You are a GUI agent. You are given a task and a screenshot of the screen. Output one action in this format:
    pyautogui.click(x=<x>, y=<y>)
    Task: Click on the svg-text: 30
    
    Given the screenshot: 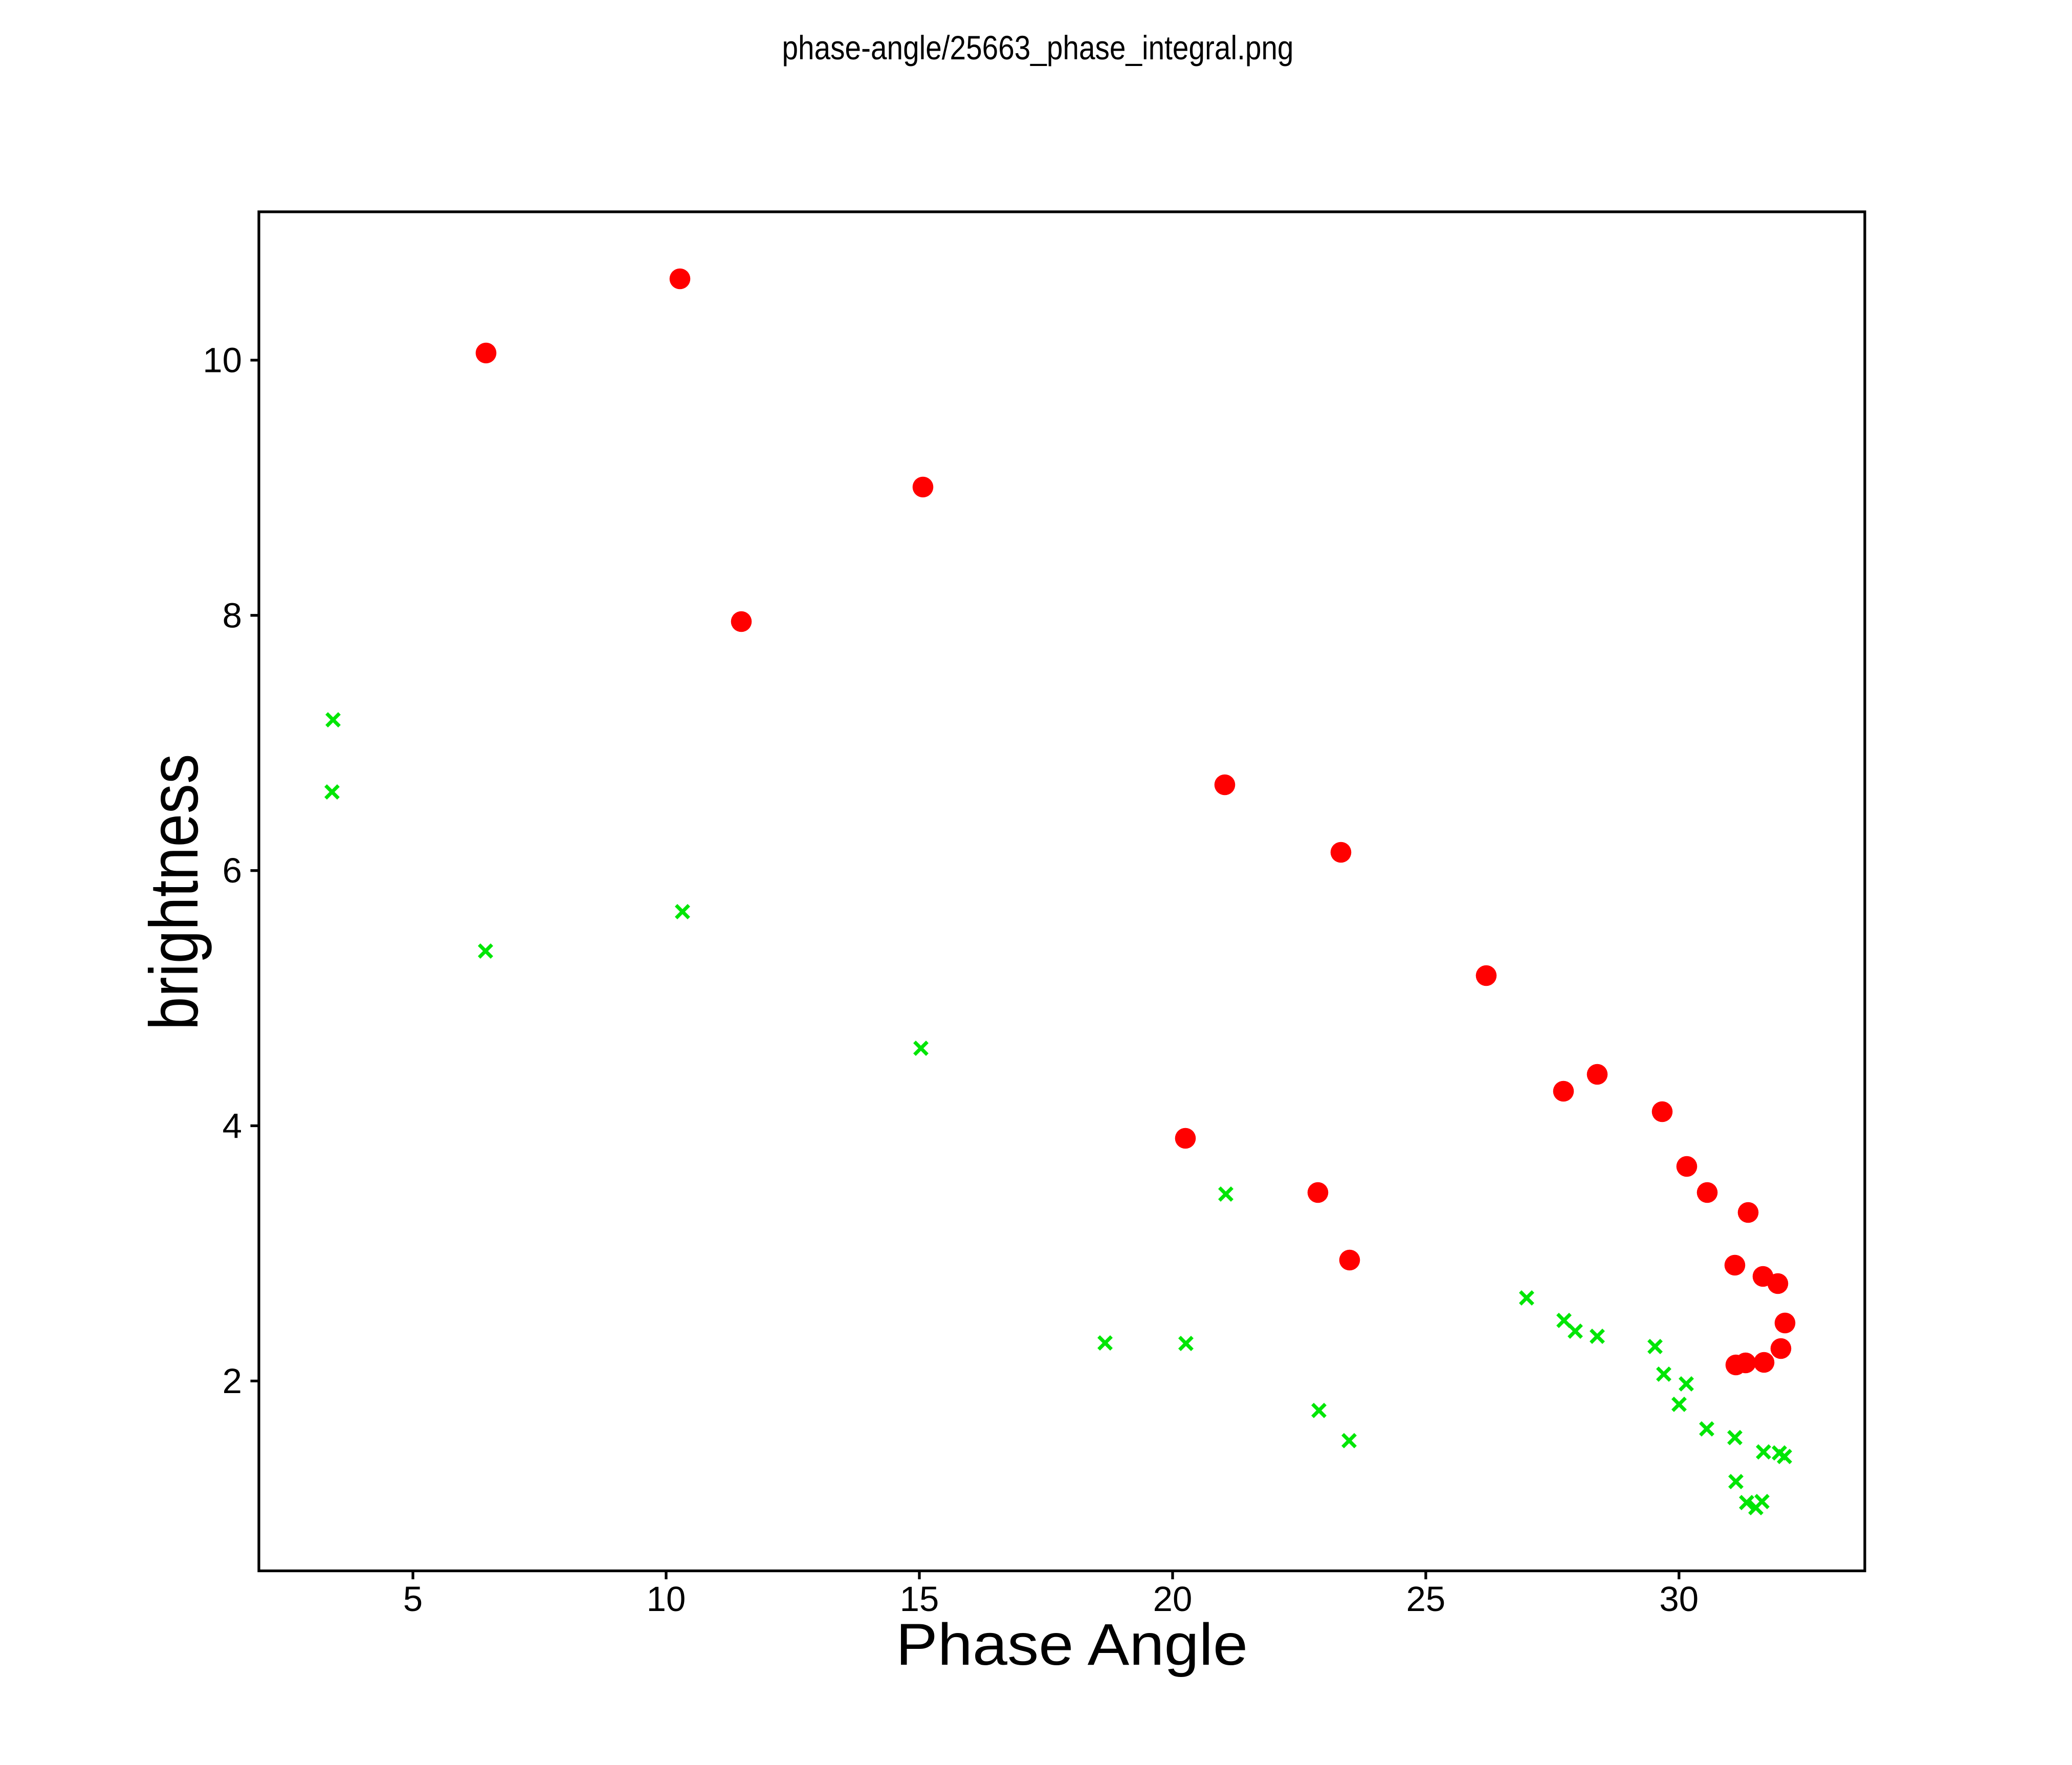 What is the action you would take?
    pyautogui.click(x=1679, y=1599)
    